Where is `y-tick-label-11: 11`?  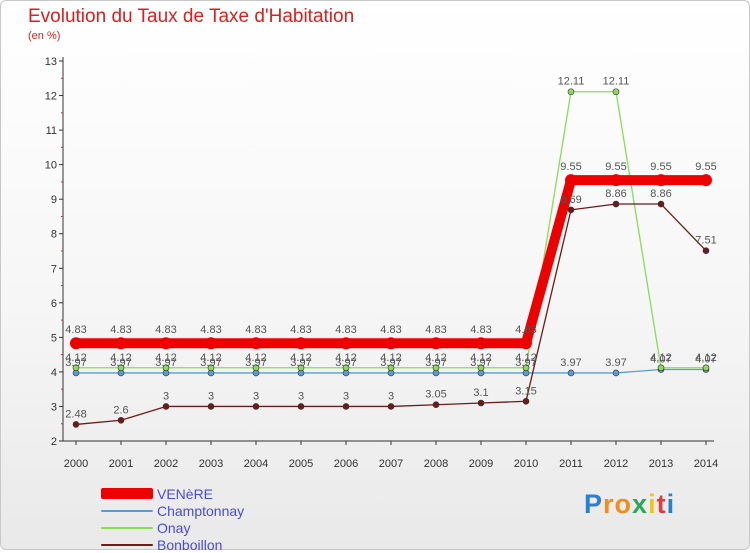
y-tick-label-11: 11 is located at coordinates (51, 131).